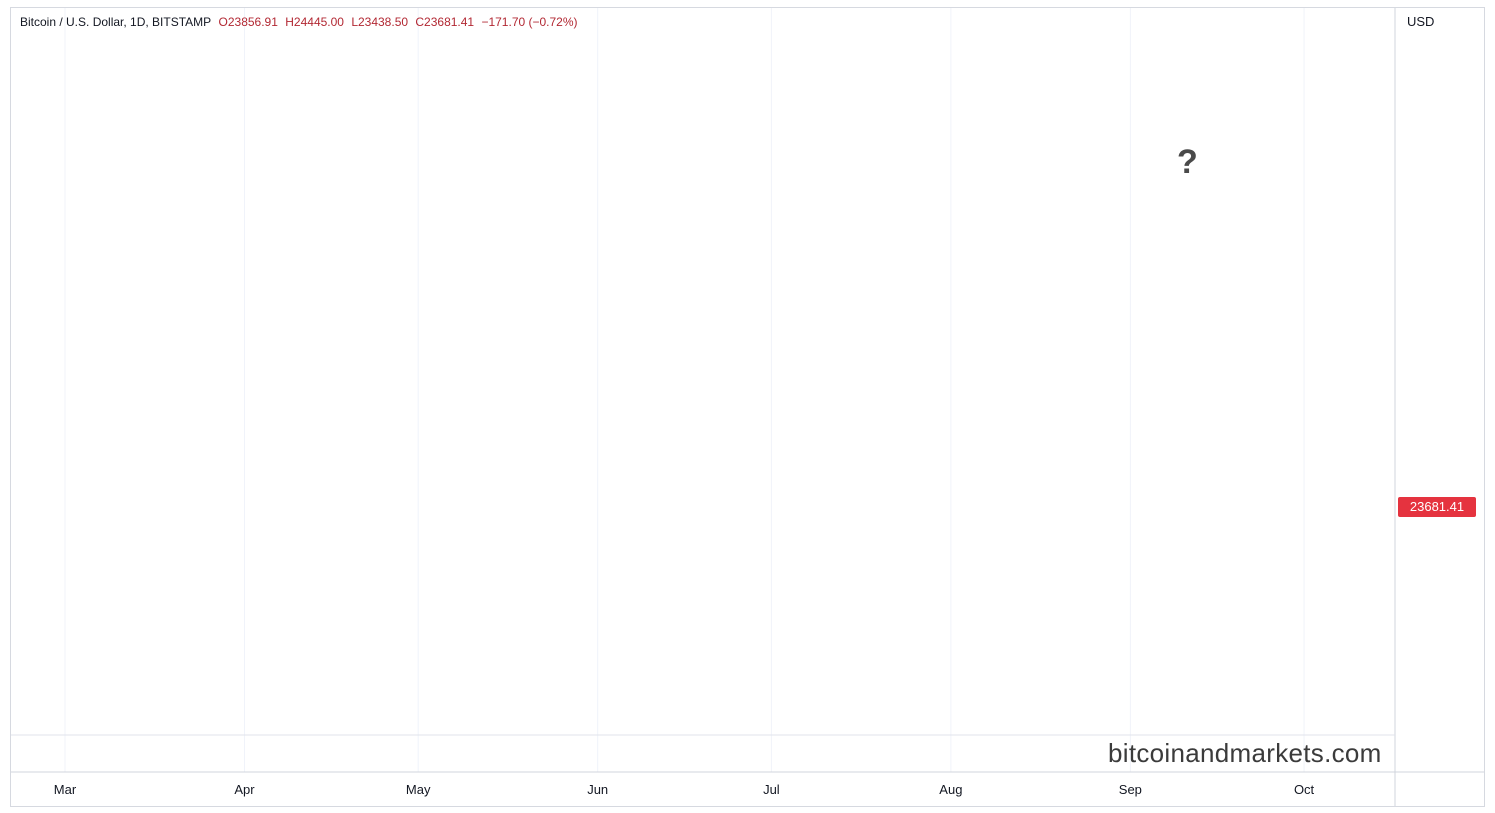 This screenshot has height=813, width=1495. What do you see at coordinates (418, 789) in the screenshot?
I see `x-tick-label: May` at bounding box center [418, 789].